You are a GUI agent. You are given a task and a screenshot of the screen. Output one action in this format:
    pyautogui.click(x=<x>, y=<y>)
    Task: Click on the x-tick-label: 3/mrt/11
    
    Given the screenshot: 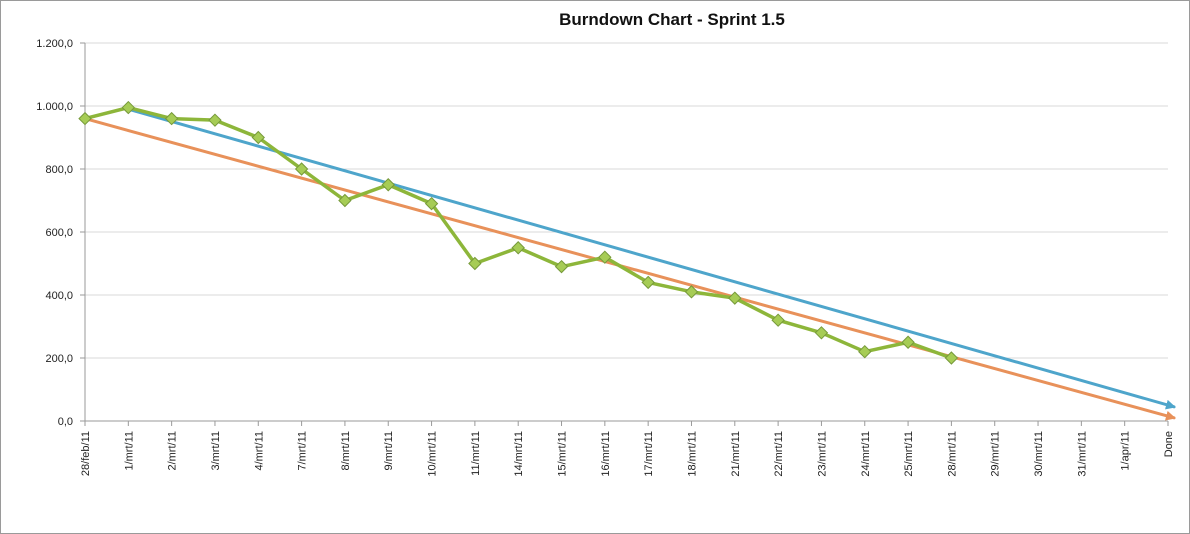 What is the action you would take?
    pyautogui.click(x=216, y=451)
    